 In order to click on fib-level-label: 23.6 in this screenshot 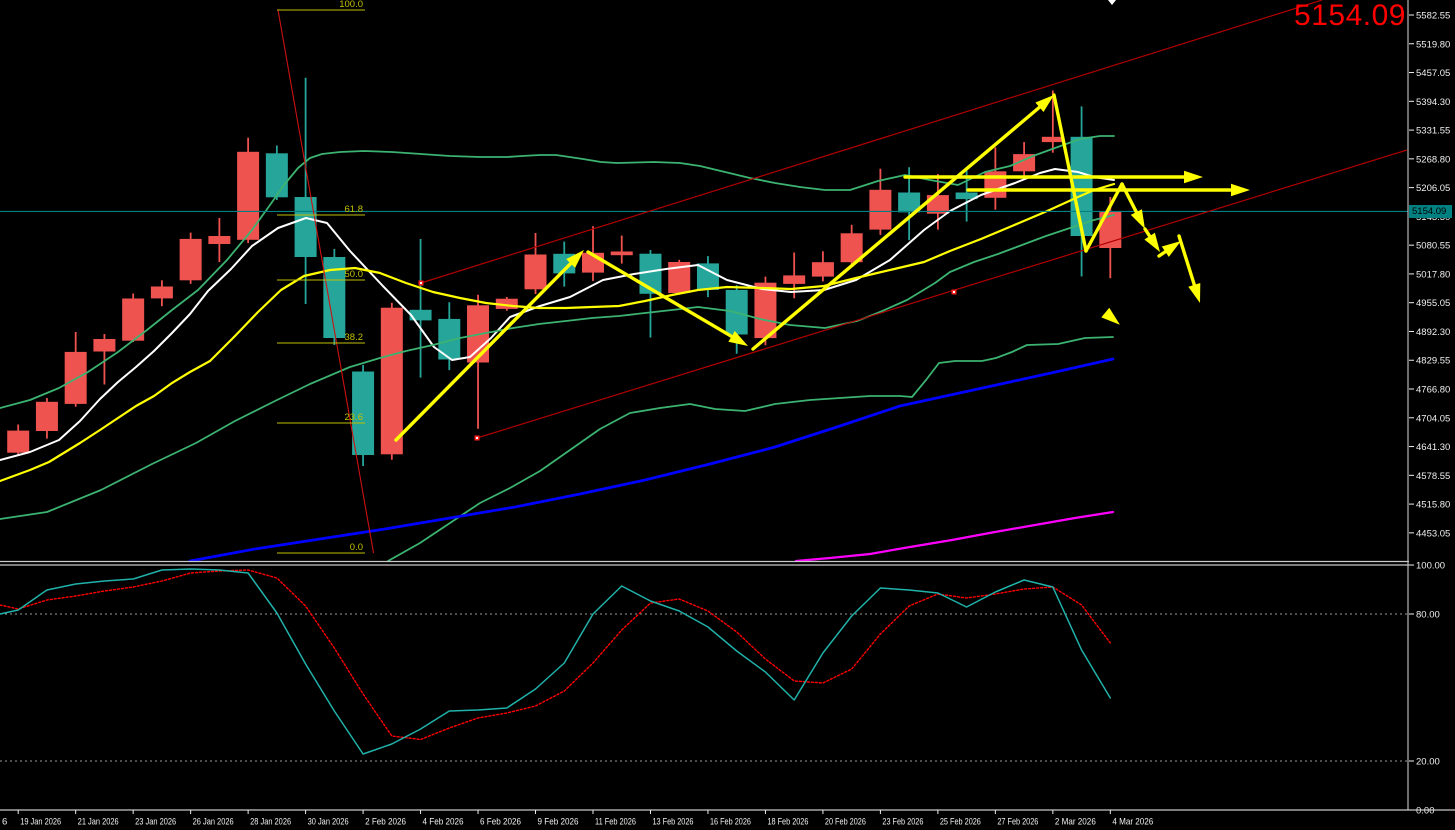, I will do `click(354, 417)`.